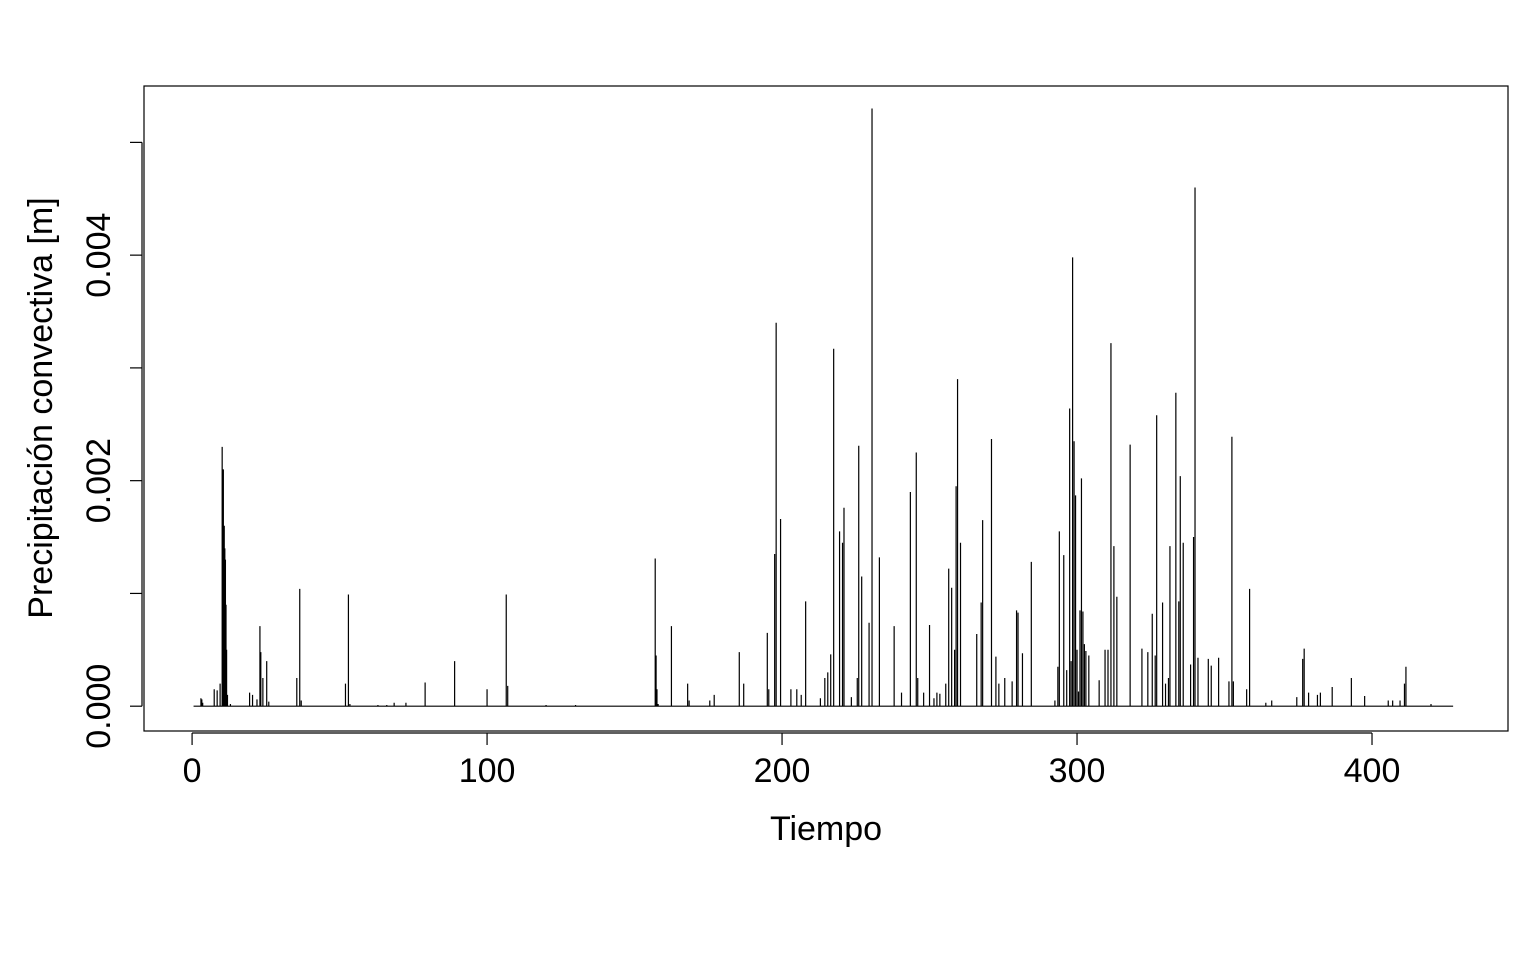 The width and height of the screenshot is (1536, 960). I want to click on x-tick-label: 200, so click(782, 771).